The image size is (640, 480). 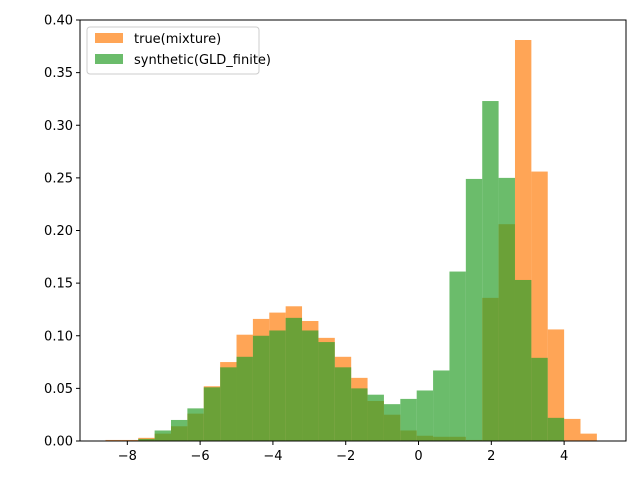 I want to click on y-tick-label: 0.10, so click(x=58, y=336).